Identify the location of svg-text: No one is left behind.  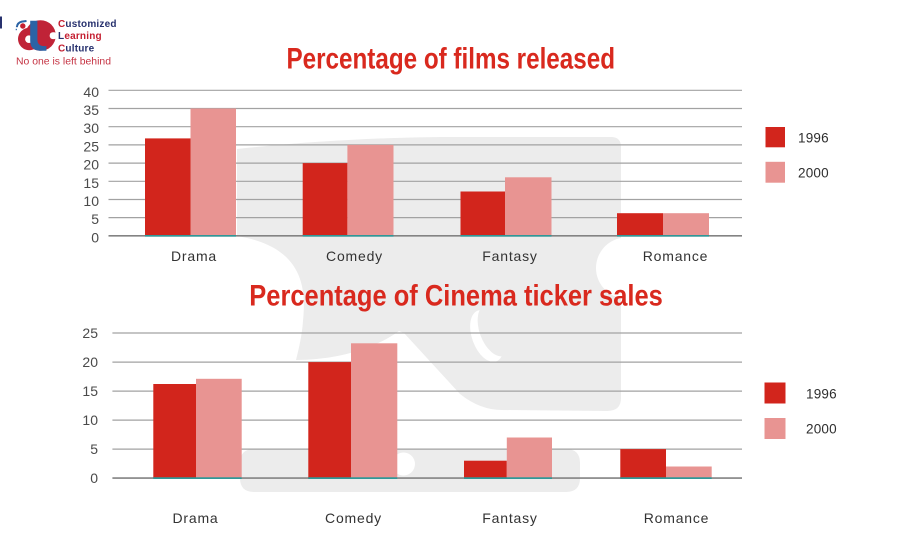
(63, 62).